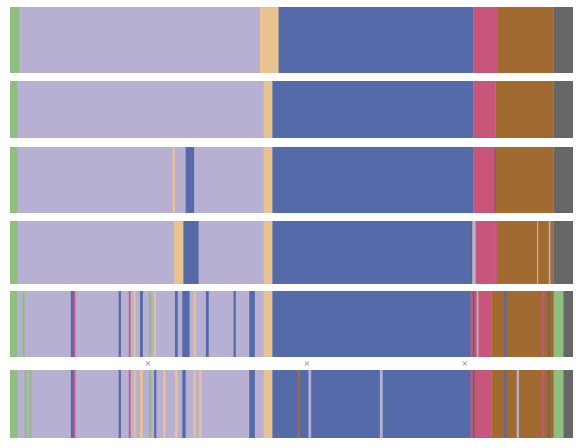 The height and width of the screenshot is (448, 584). What do you see at coordinates (298, 404) in the screenshot?
I see `bar-stripe-brown` at bounding box center [298, 404].